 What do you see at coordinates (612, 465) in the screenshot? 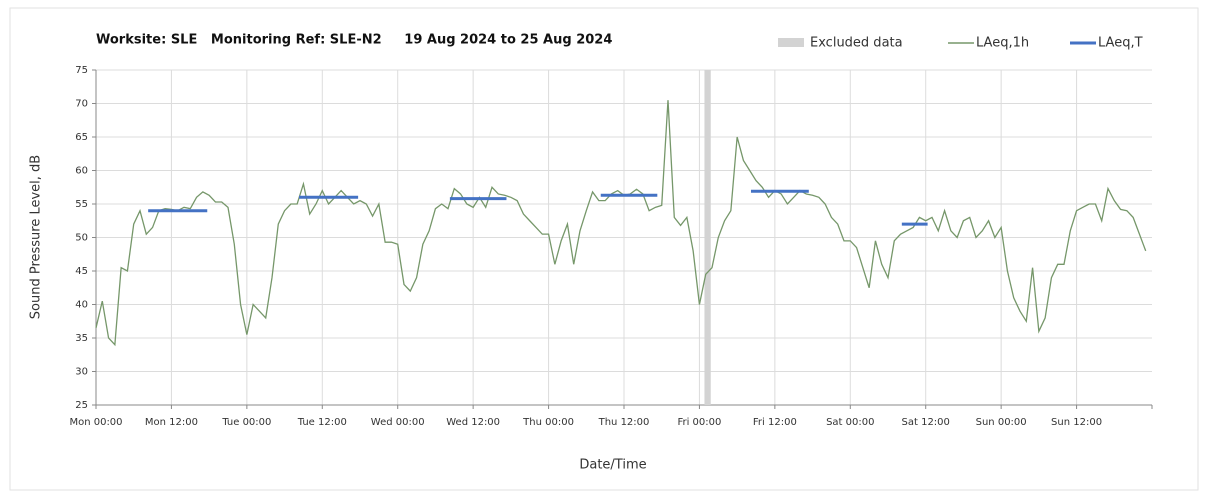
I see `x-axis-title: Date/Time` at bounding box center [612, 465].